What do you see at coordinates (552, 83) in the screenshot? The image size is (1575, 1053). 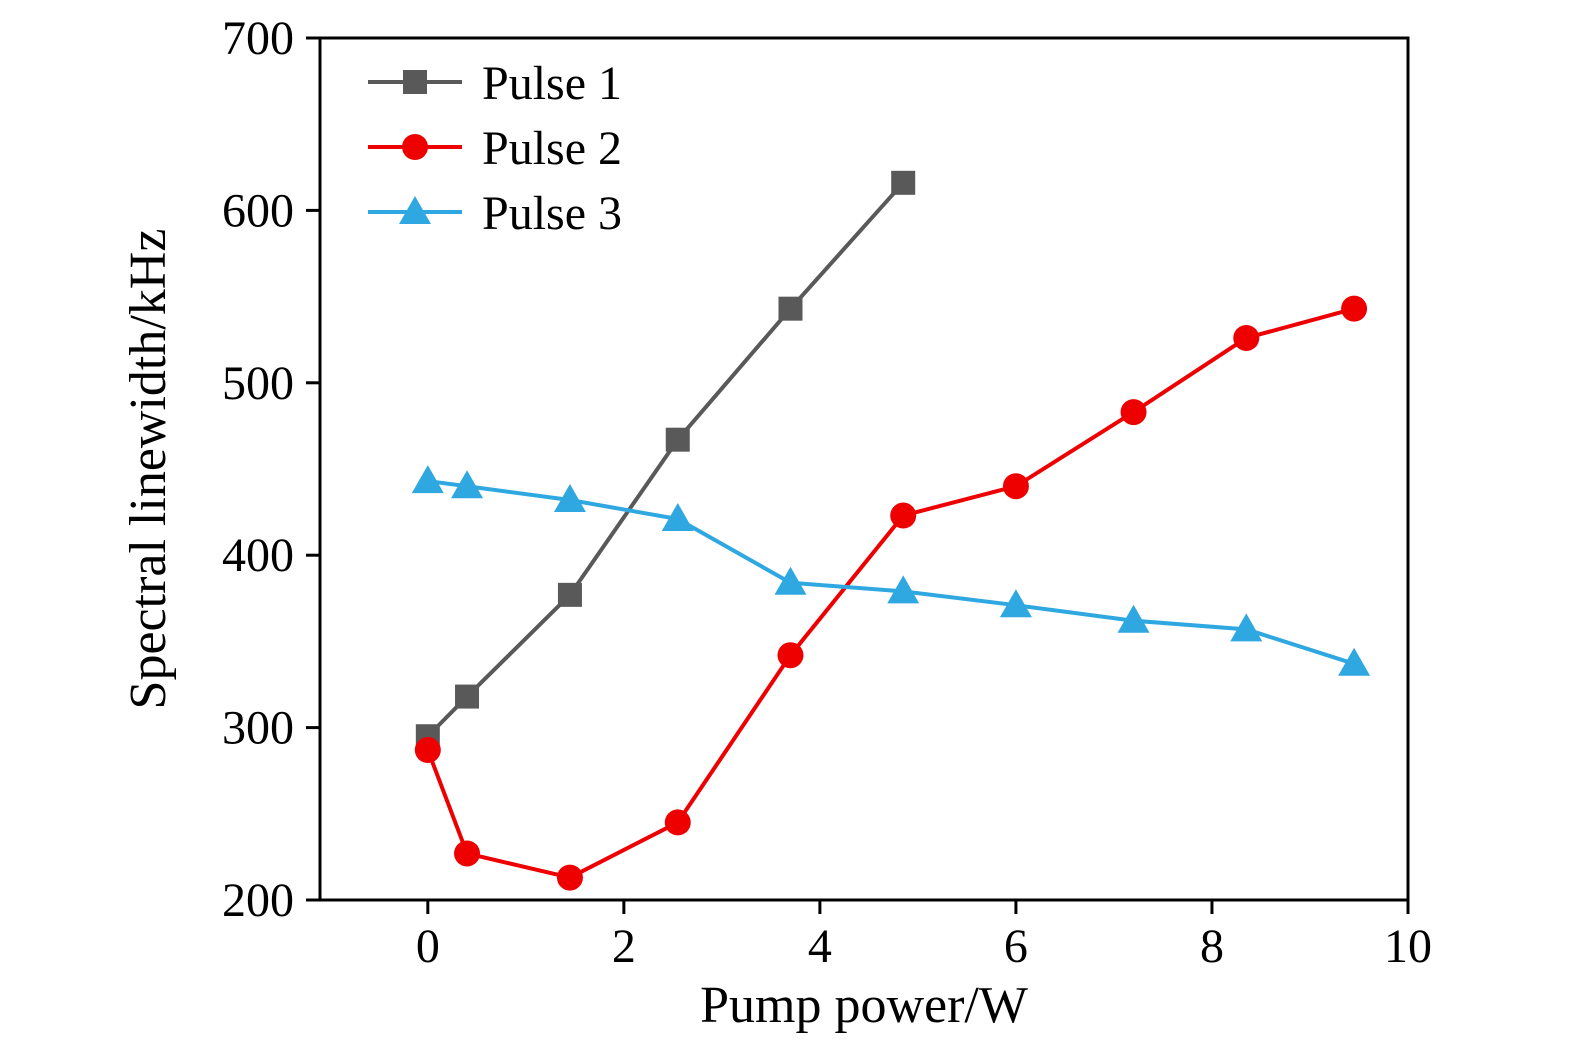 I see `legend-label-pulse-1: Pulse 1` at bounding box center [552, 83].